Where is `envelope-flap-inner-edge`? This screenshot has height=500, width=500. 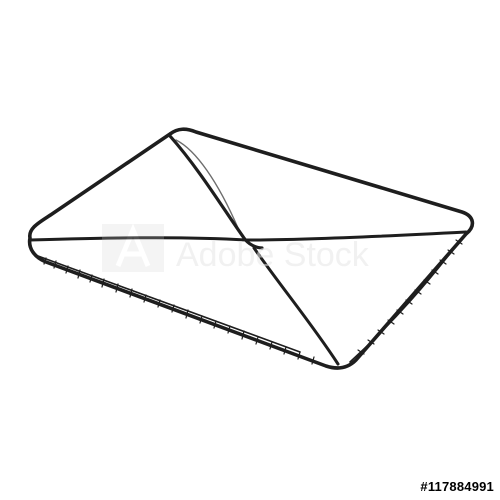 envelope-flap-inner-edge is located at coordinates (207, 184).